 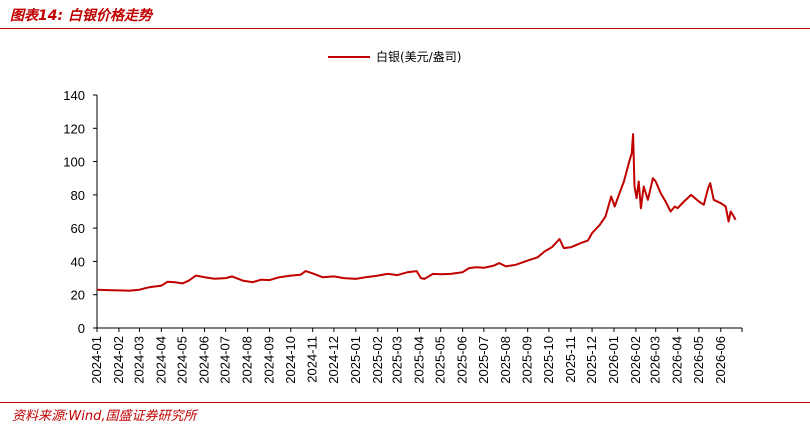 I want to click on x-tick-label: 2025-12, so click(x=591, y=360).